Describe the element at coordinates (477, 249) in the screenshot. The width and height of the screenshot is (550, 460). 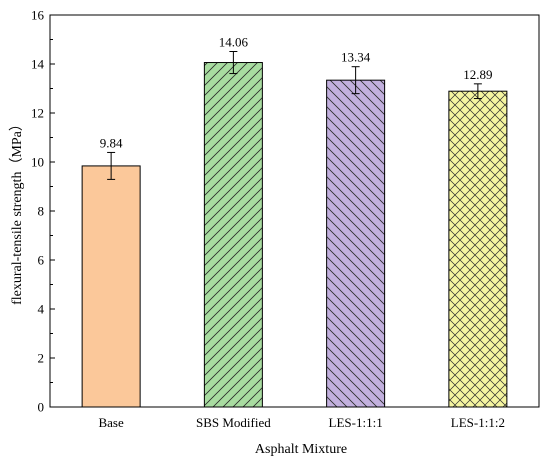
I see `bar-3-hatch` at that location.